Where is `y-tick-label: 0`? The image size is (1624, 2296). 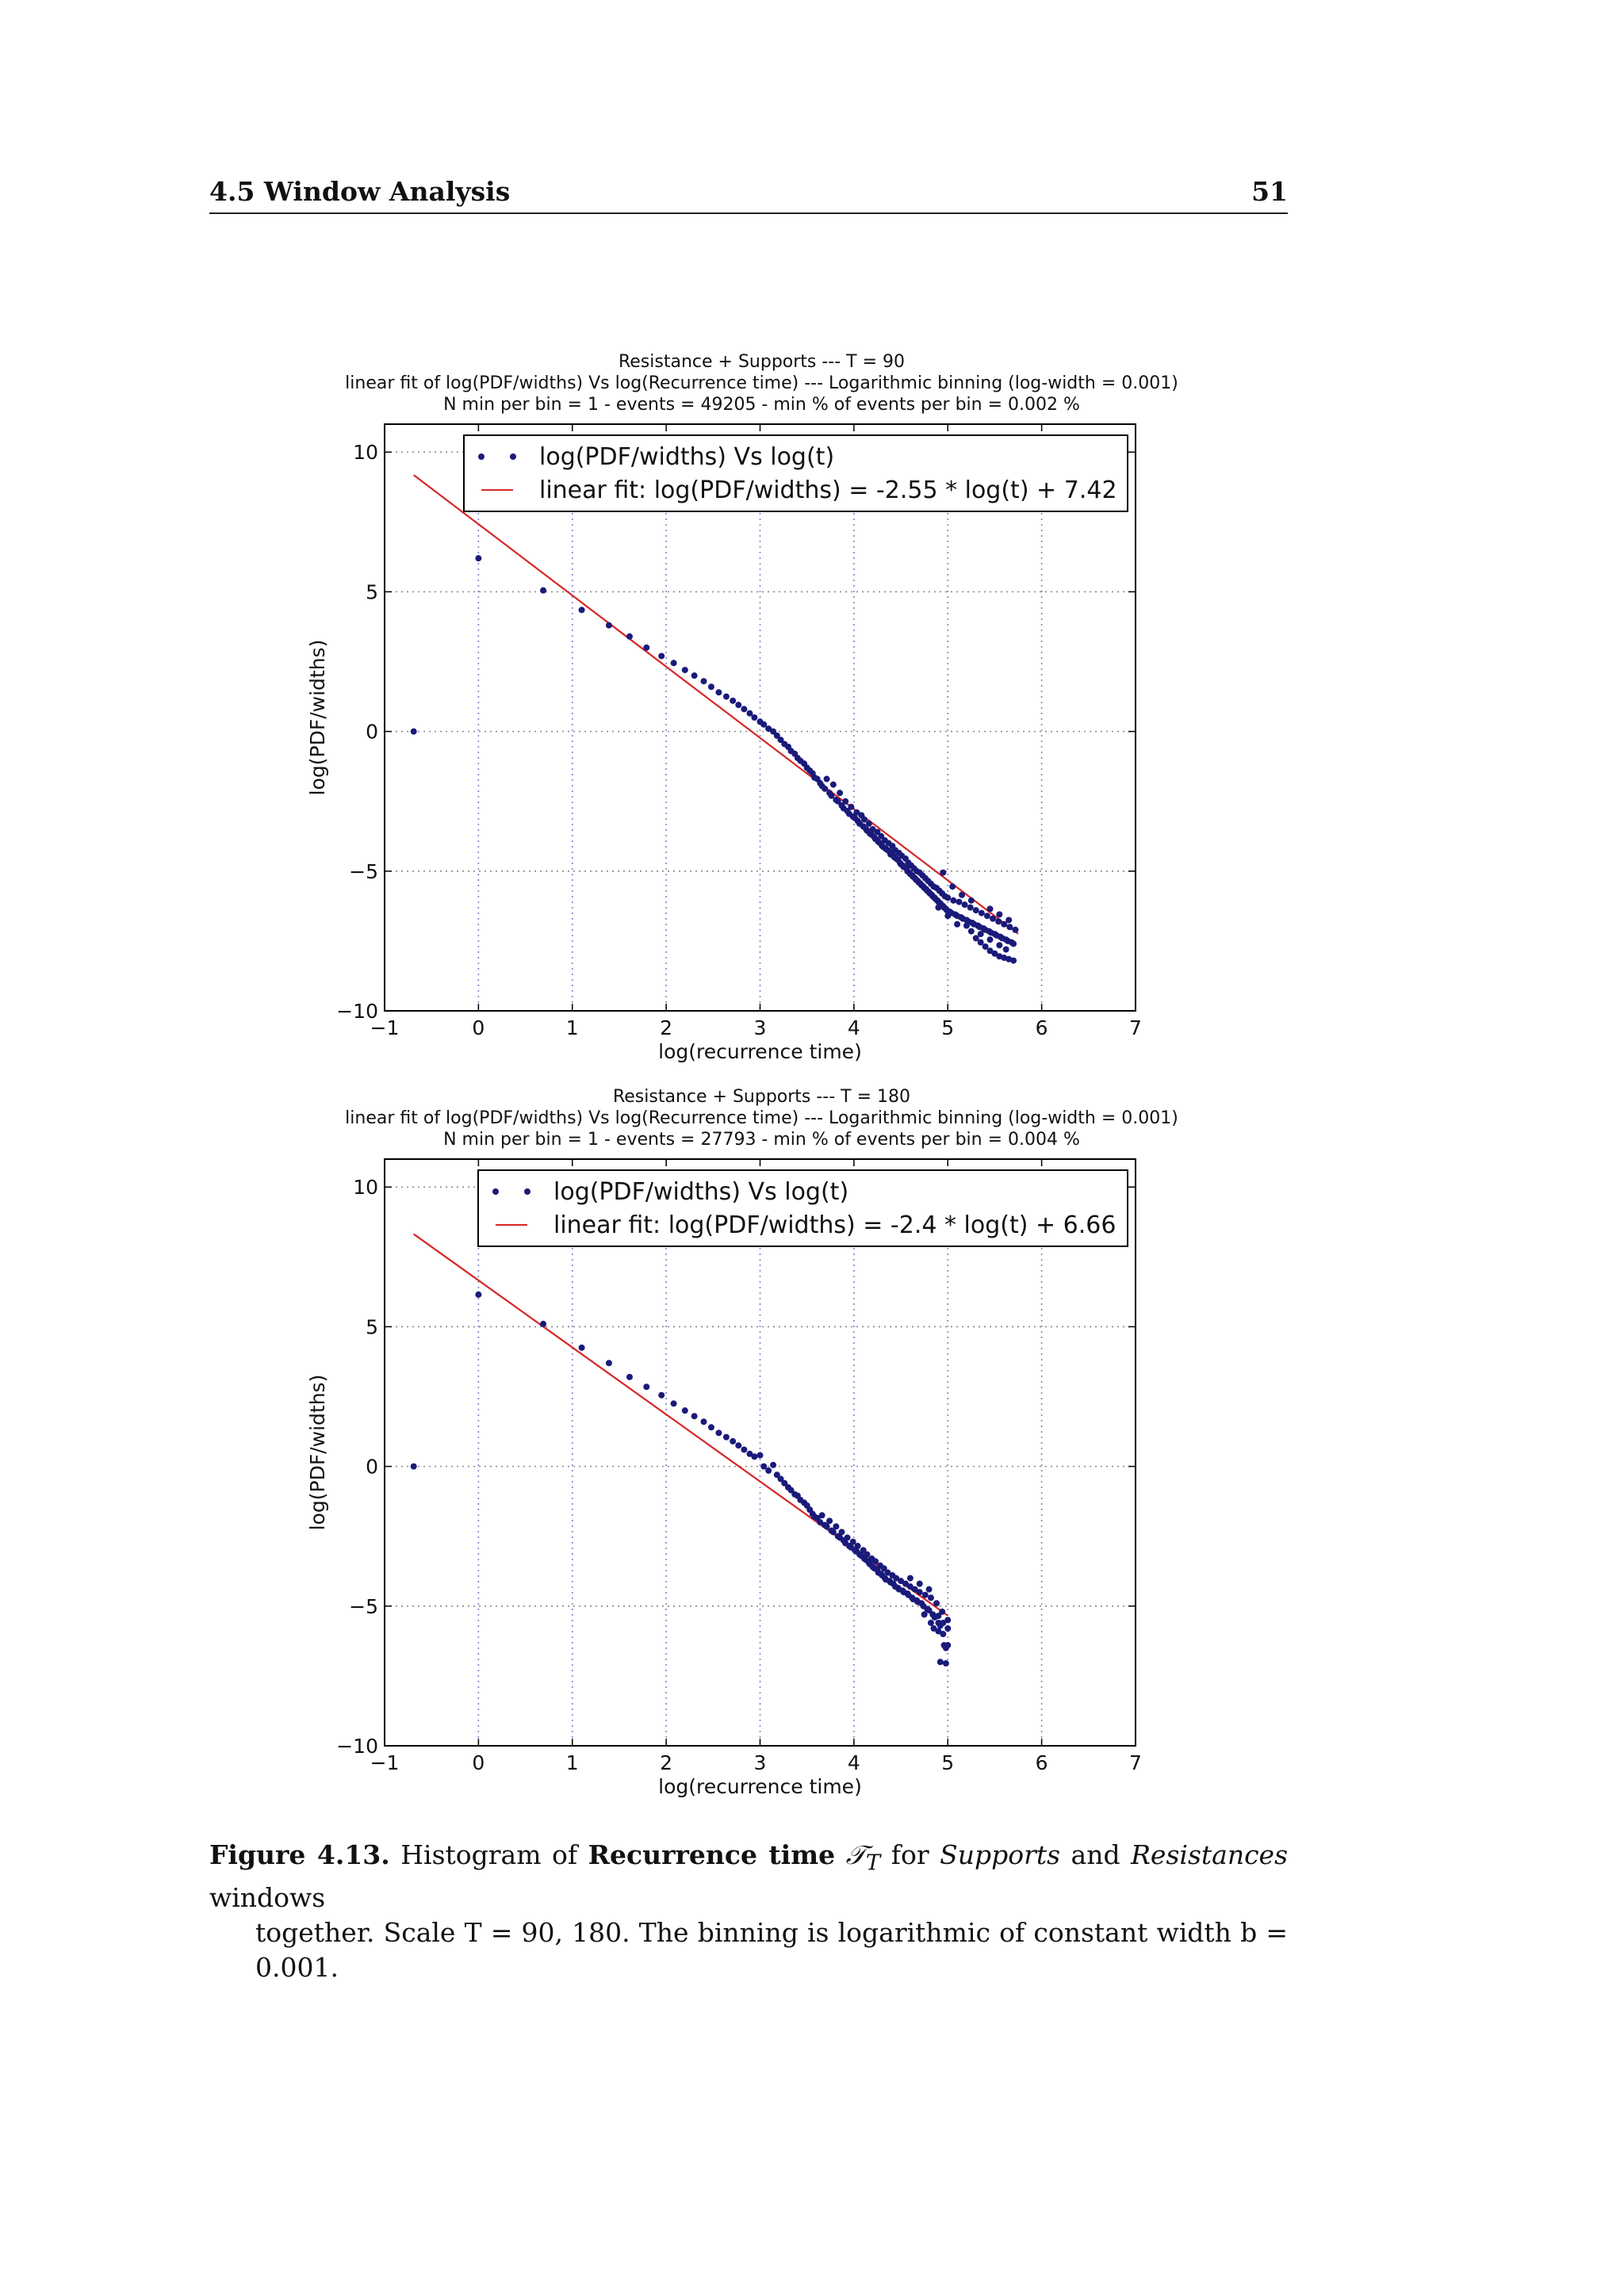
y-tick-label: 0 is located at coordinates (372, 1468).